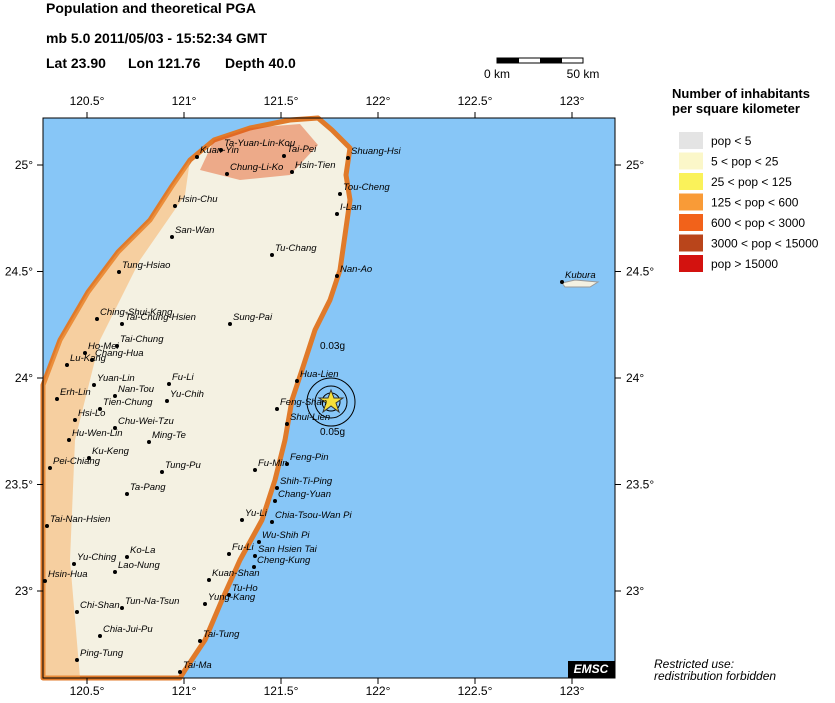  I want to click on city-label: Chi-Shan, so click(100, 605).